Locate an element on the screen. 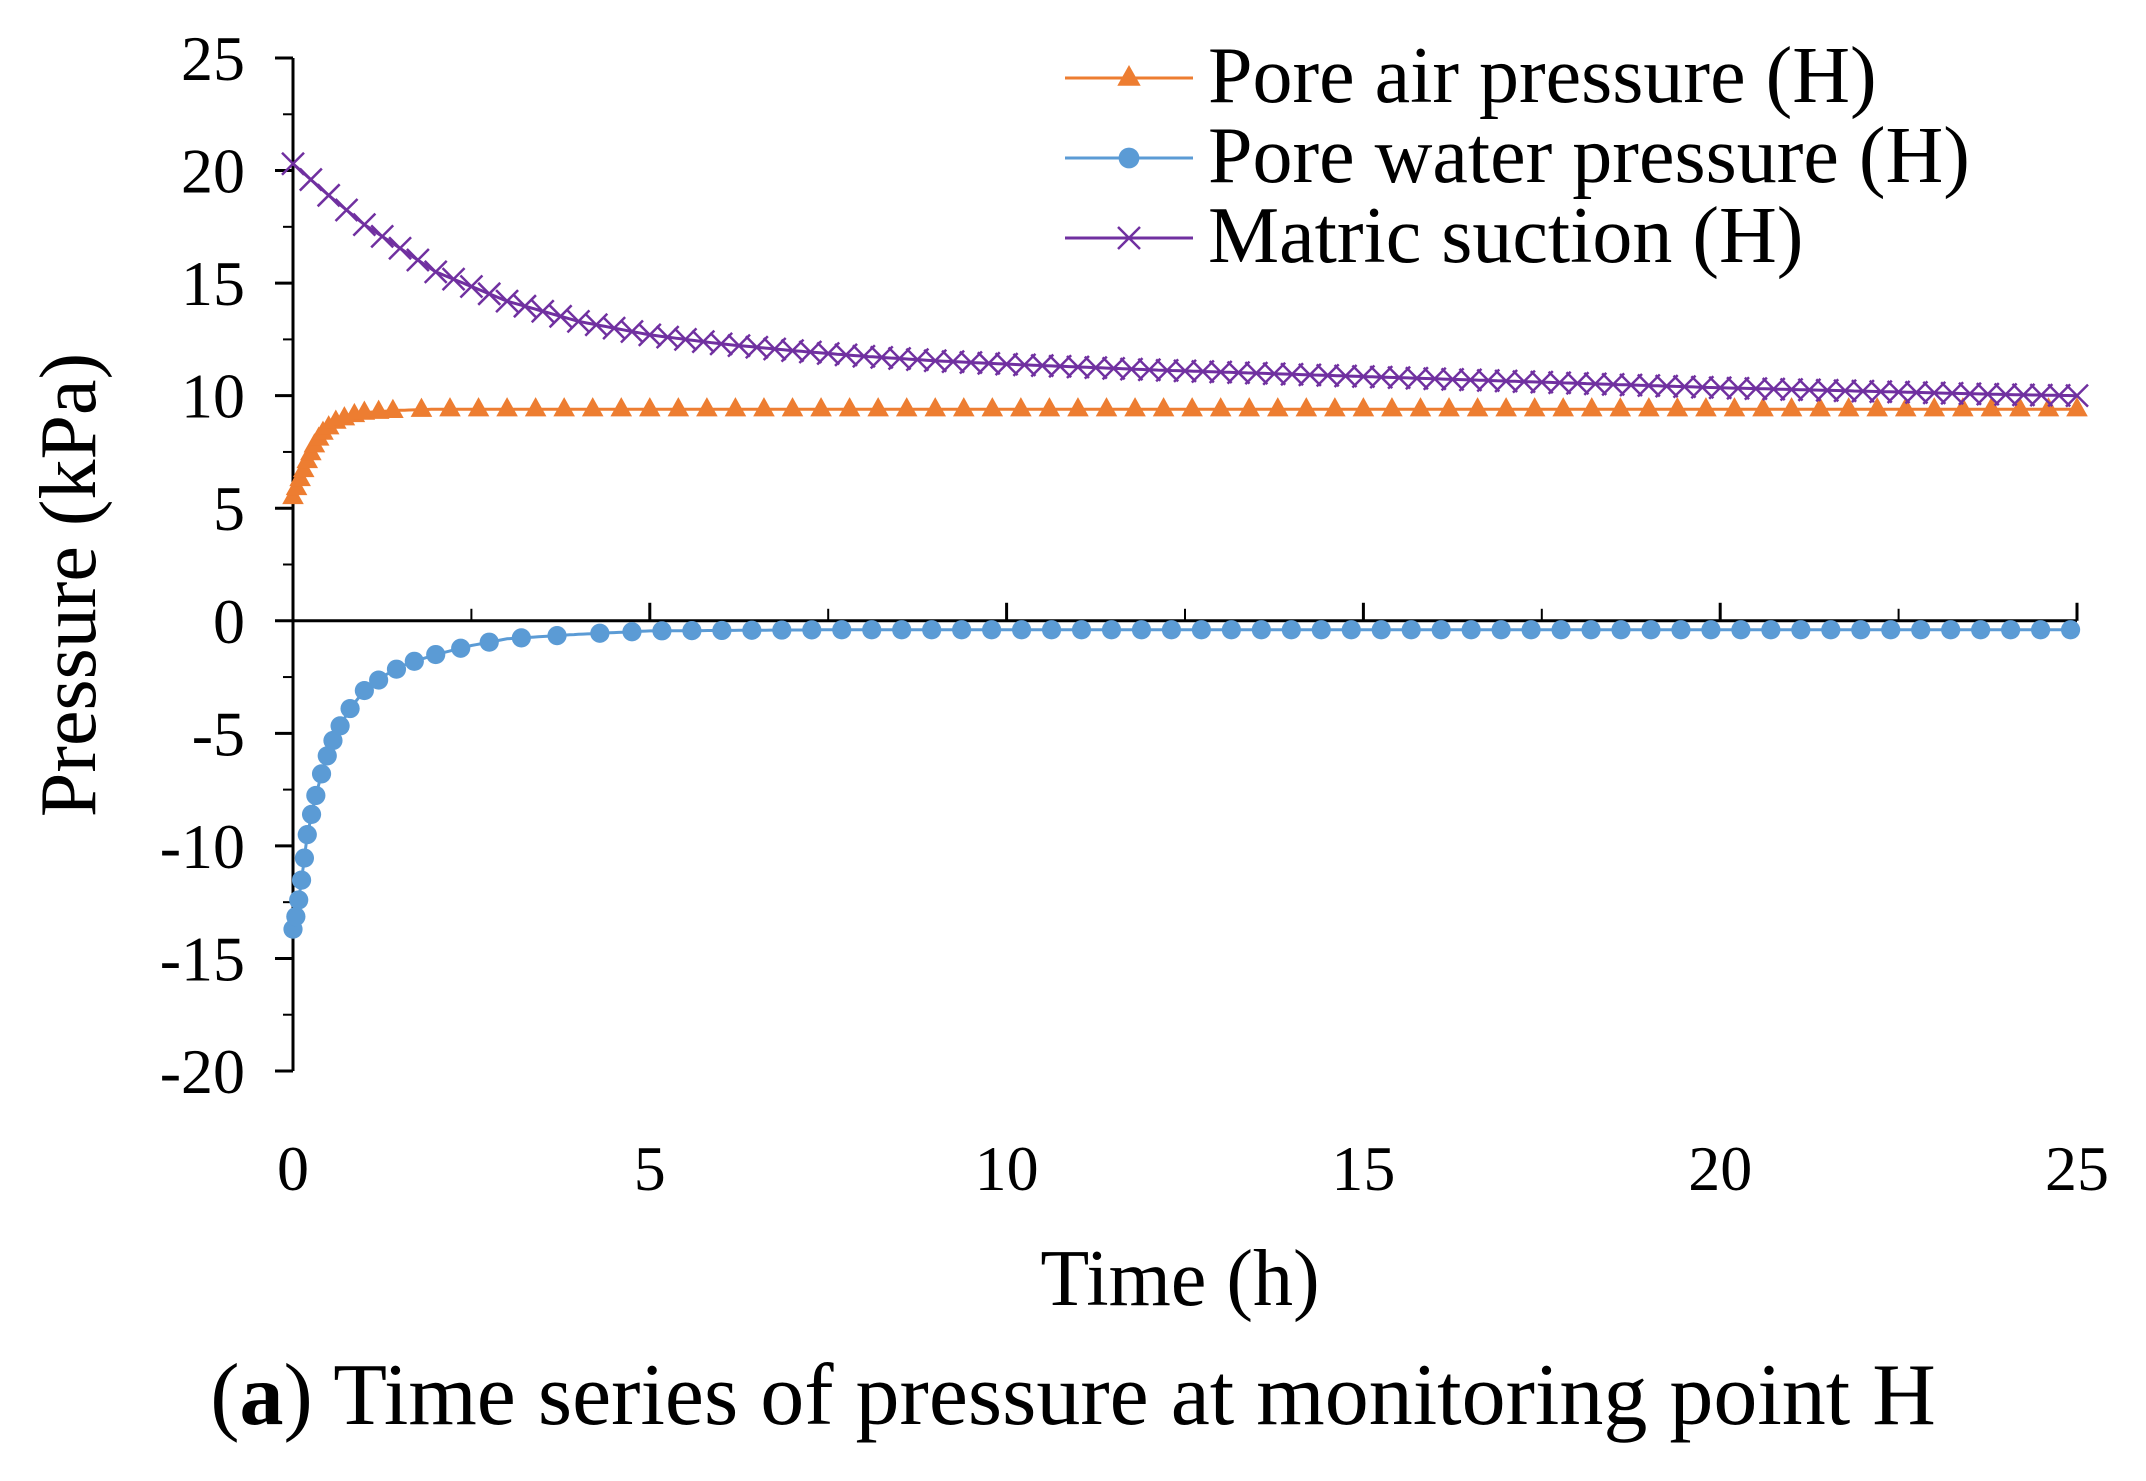 The height and width of the screenshot is (1481, 2146). legend-label: Pore air pressure (H) is located at coordinates (1542, 76).